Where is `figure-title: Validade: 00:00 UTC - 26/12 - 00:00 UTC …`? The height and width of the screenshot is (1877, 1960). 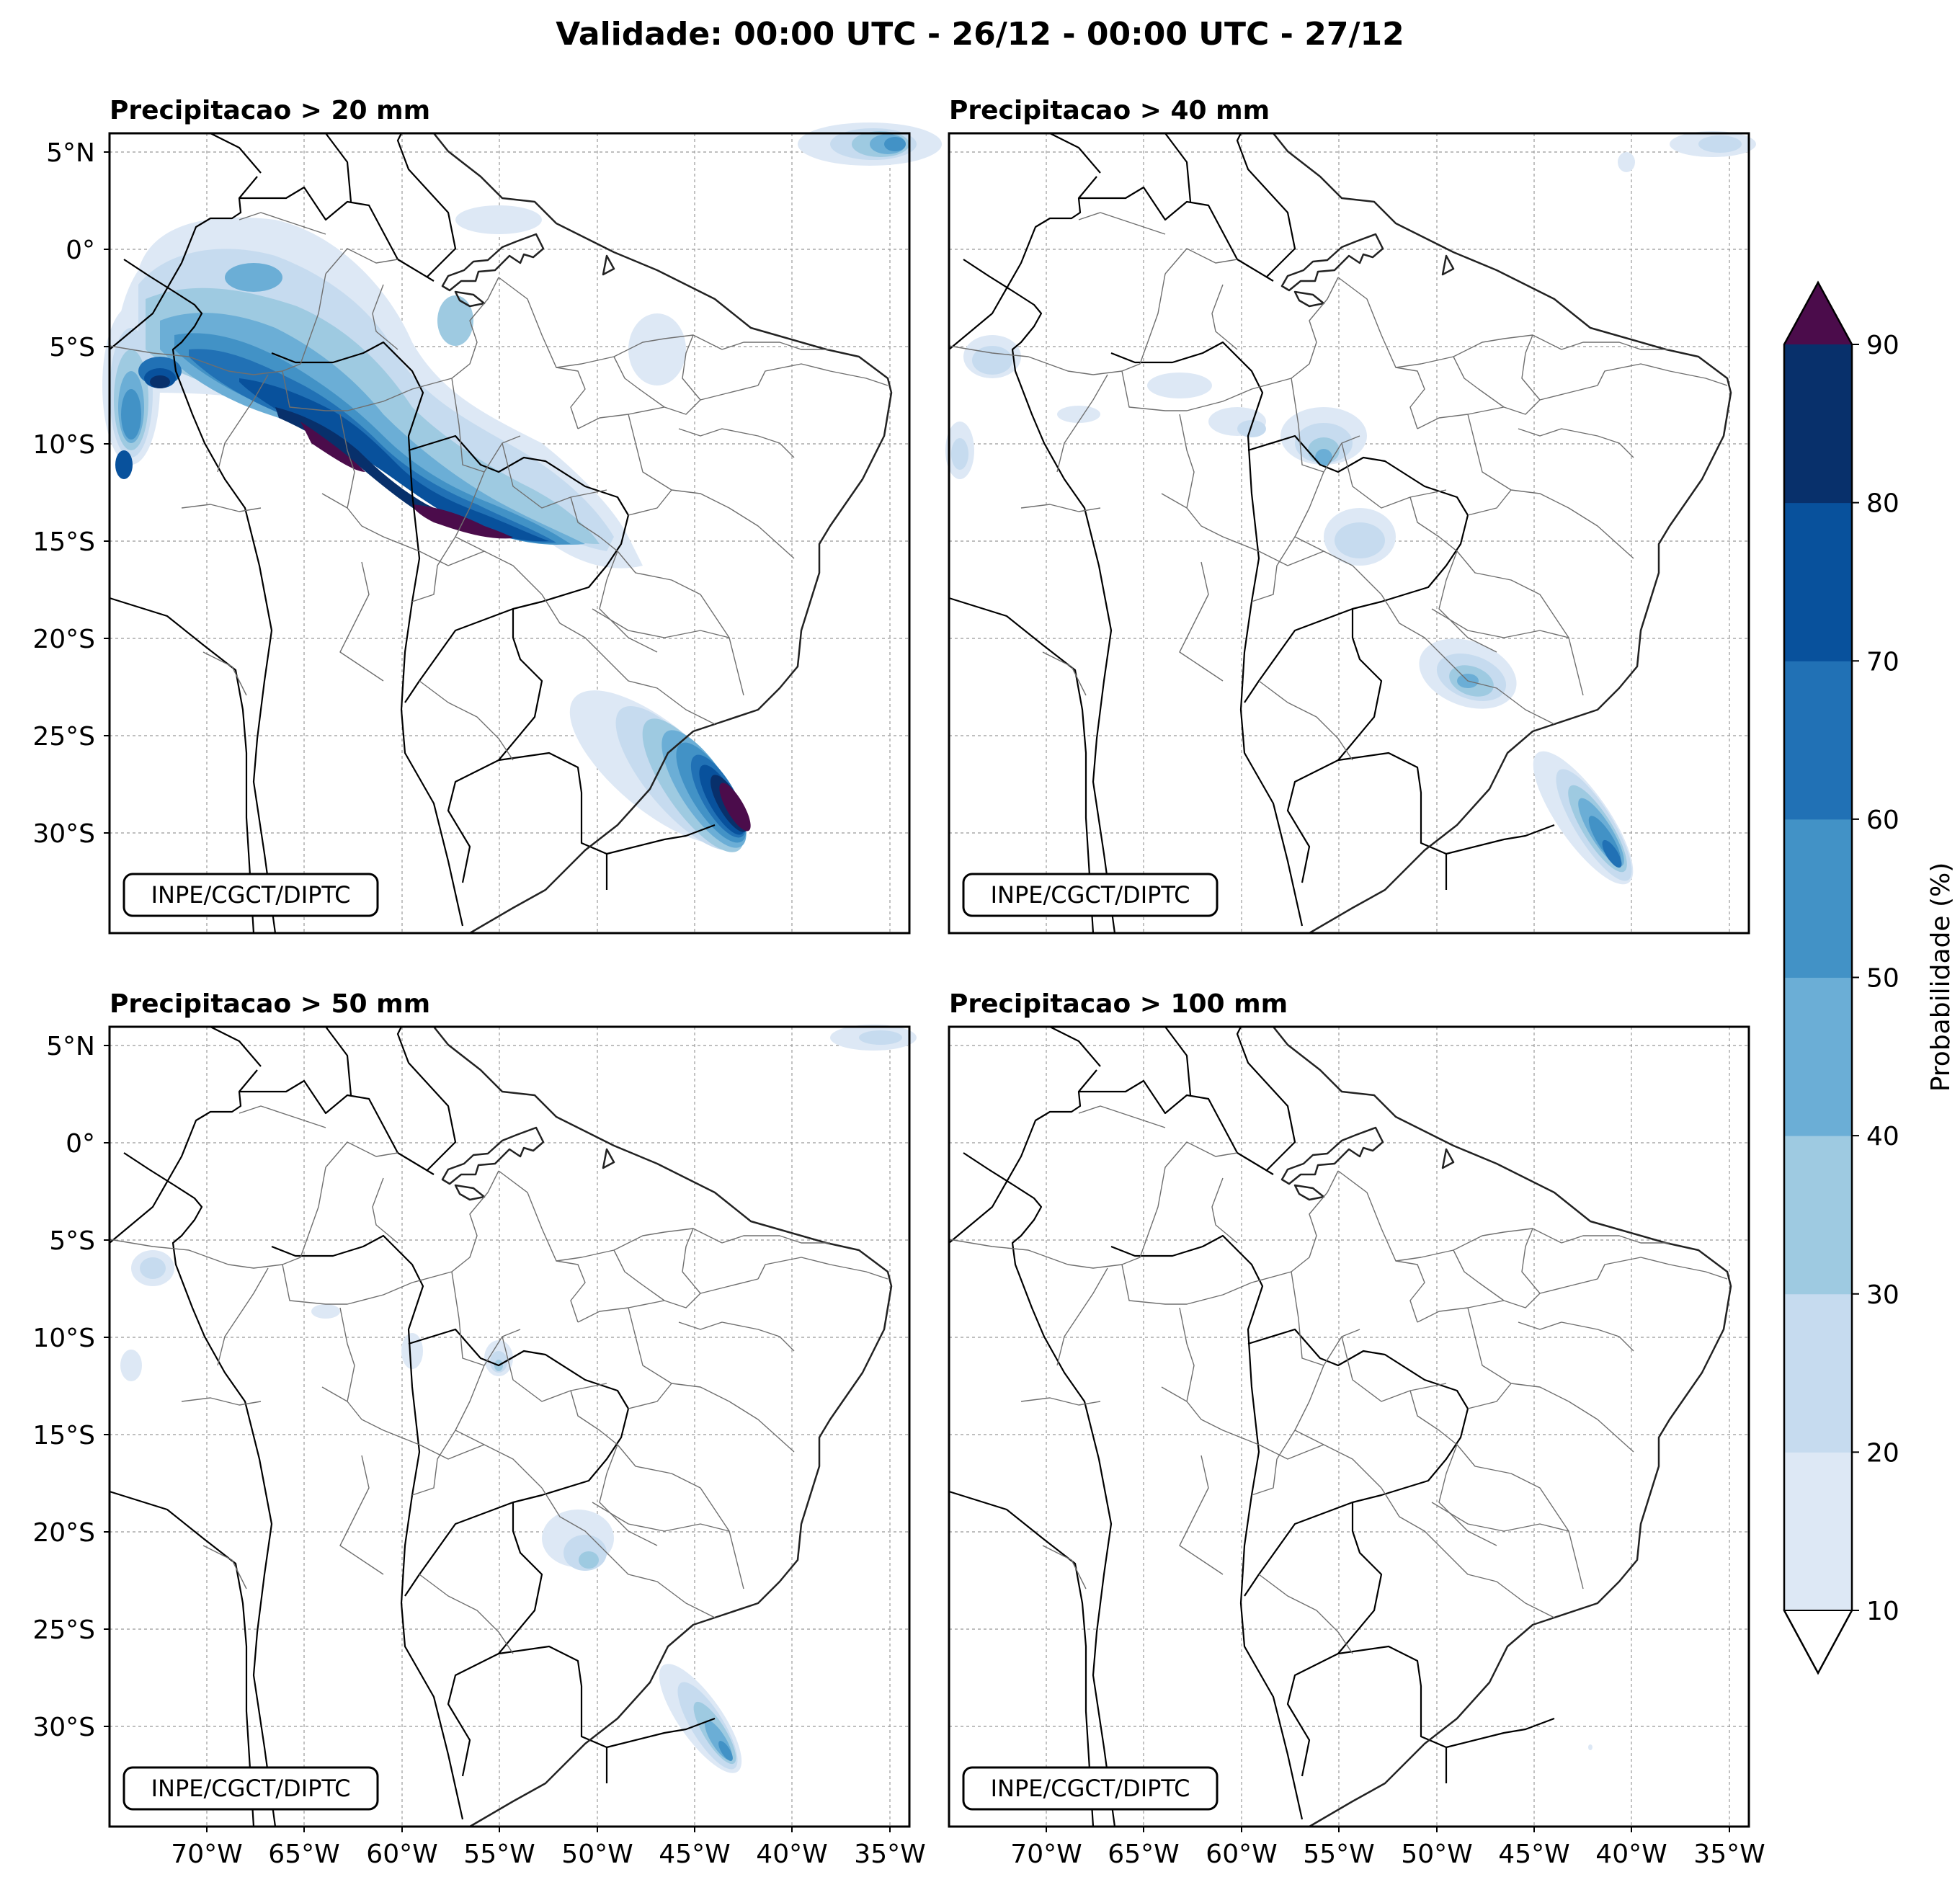 figure-title: Validade: 00:00 UTC - 26/12 - 00:00 UTC … is located at coordinates (980, 35).